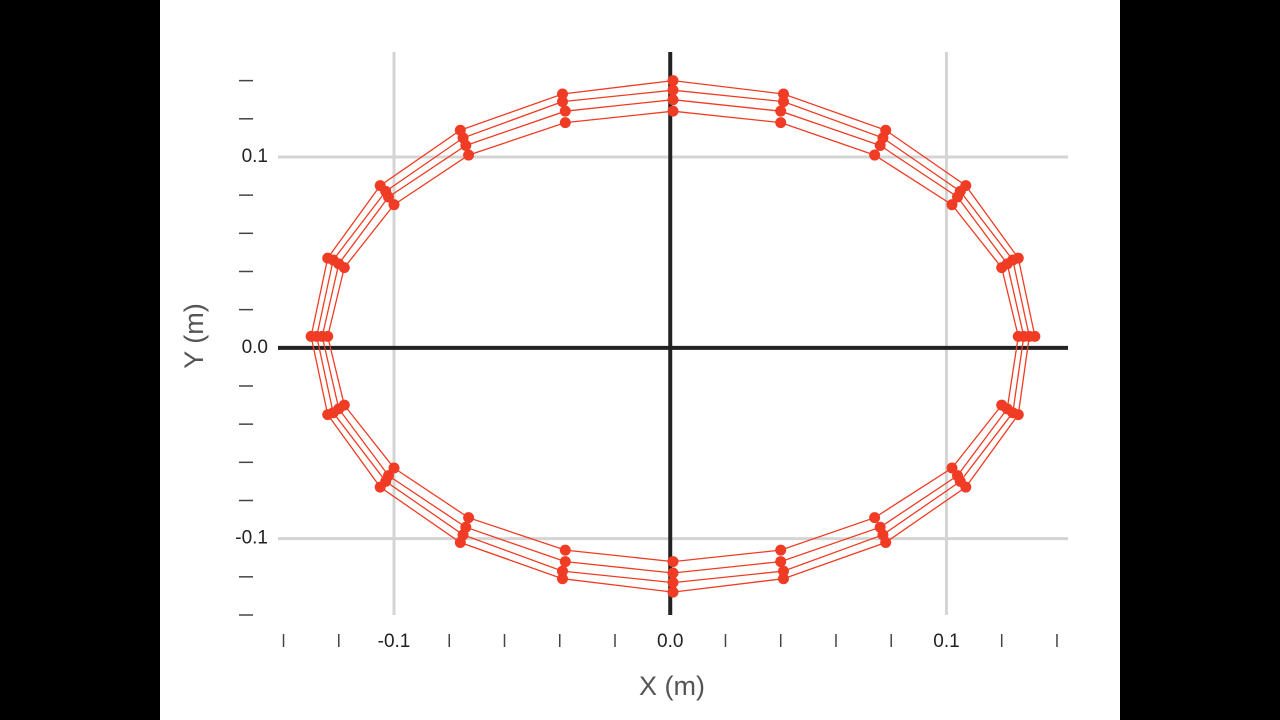 Image resolution: width=1280 pixels, height=720 pixels. Describe the element at coordinates (251, 538) in the screenshot. I see `y-tick-label: -0.1` at that location.